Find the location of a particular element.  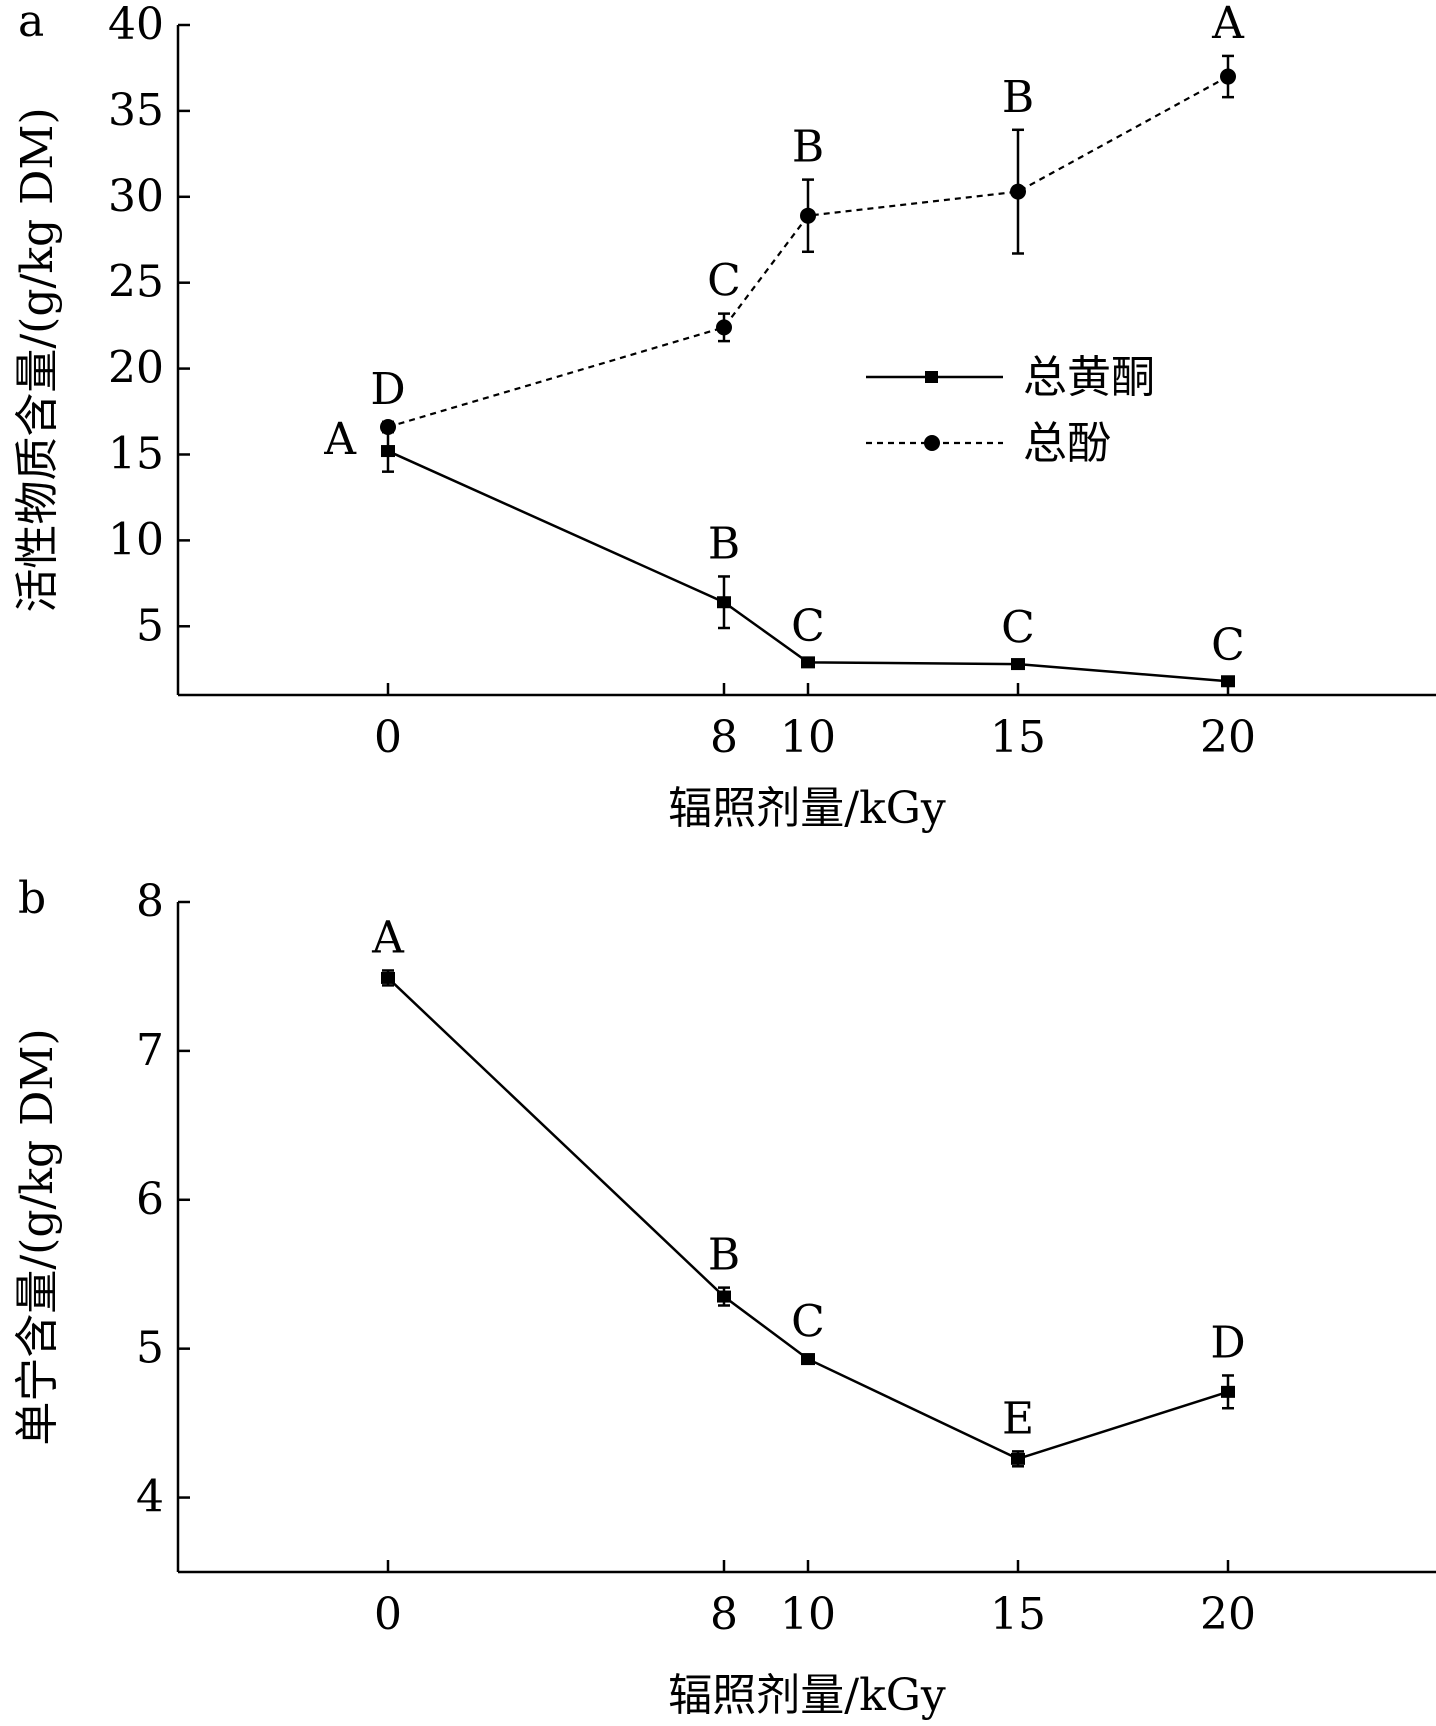

panel-b-label: b is located at coordinates (32, 898).